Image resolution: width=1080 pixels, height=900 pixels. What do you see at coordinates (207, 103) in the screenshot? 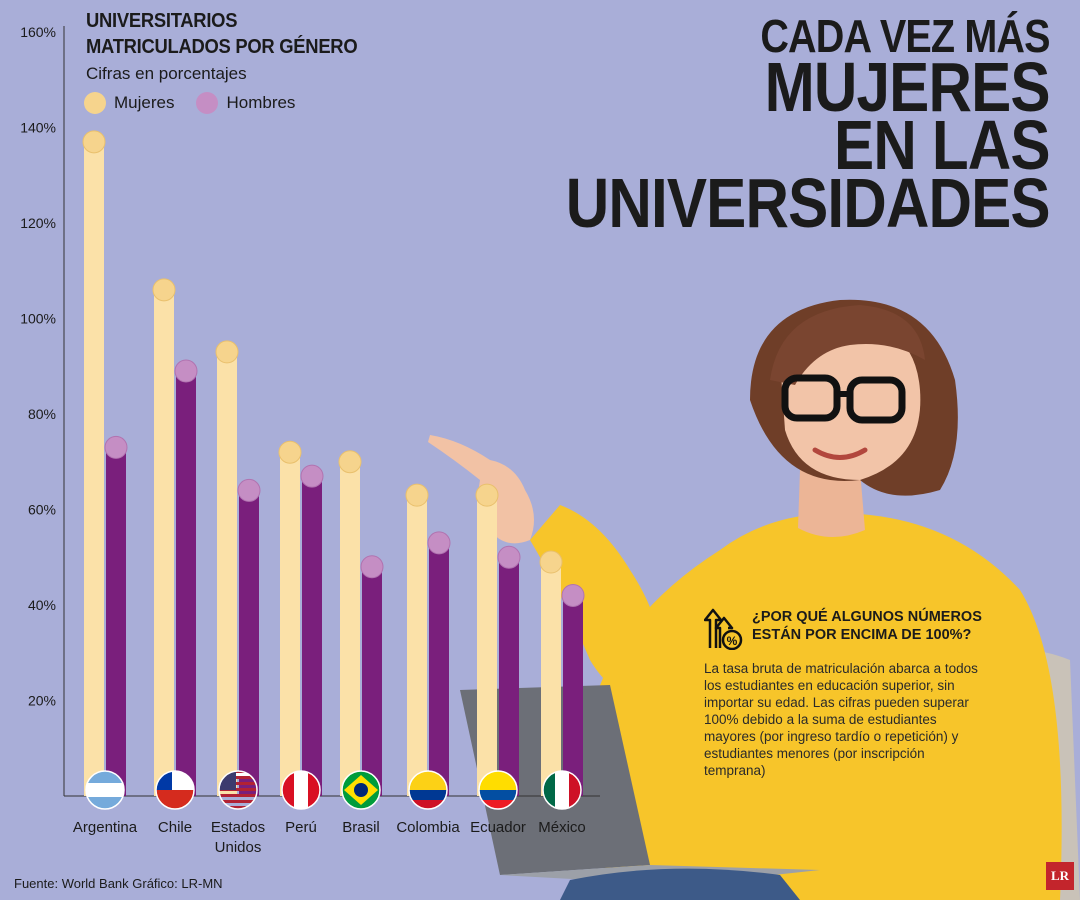
I see `legend-swatch-hombres` at bounding box center [207, 103].